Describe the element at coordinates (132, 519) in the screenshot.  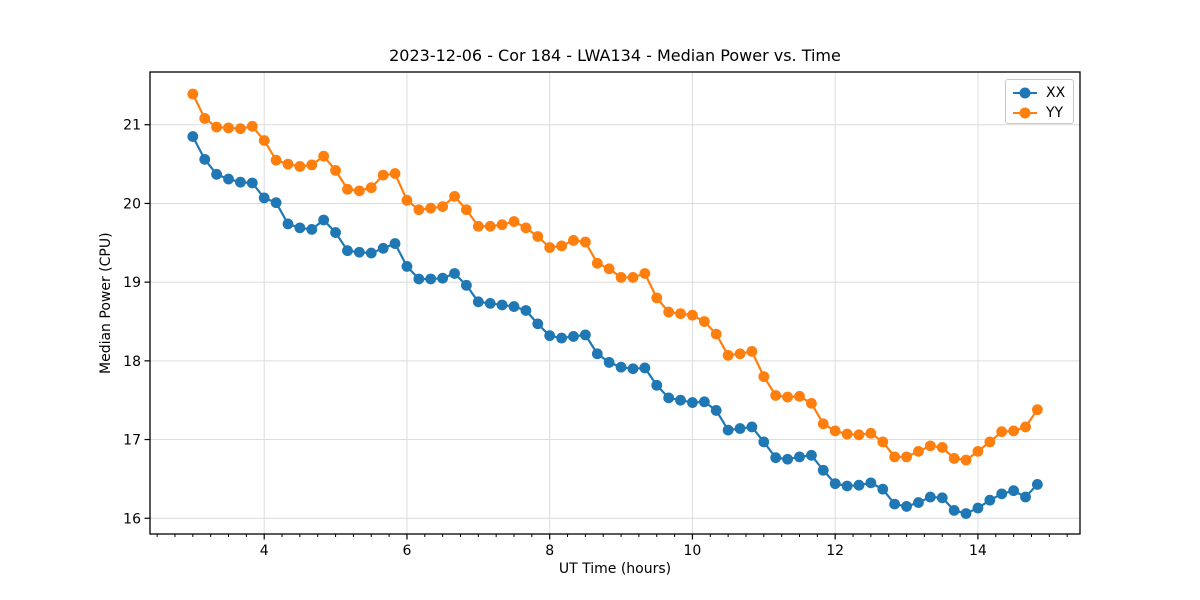
I see `y-tick-label: 16` at that location.